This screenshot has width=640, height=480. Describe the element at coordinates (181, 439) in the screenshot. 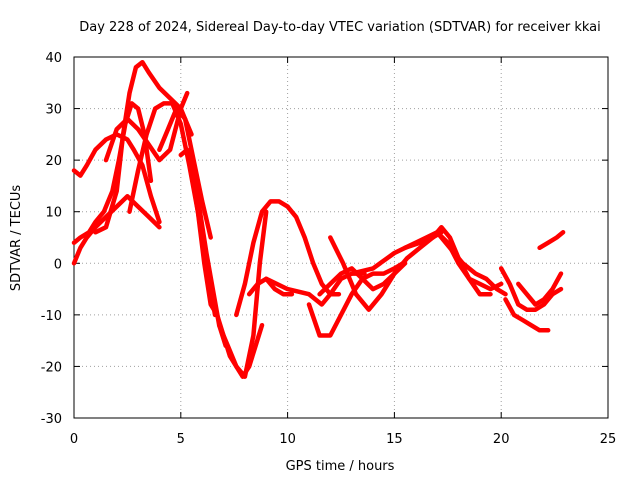

I see `x-tick-label: 5` at that location.